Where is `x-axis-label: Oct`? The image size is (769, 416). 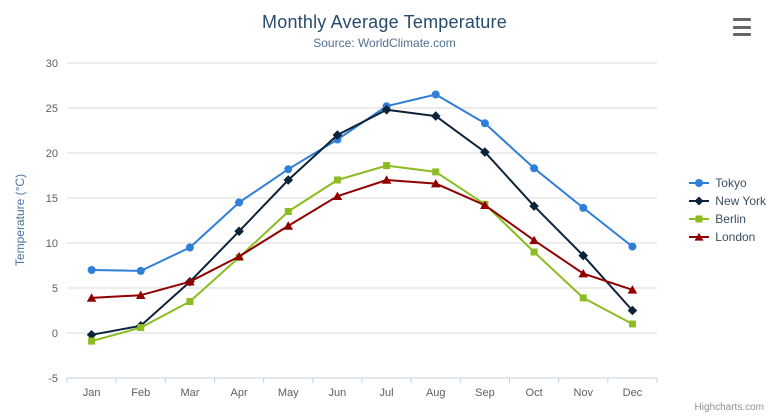
x-axis-label: Oct is located at coordinates (534, 393).